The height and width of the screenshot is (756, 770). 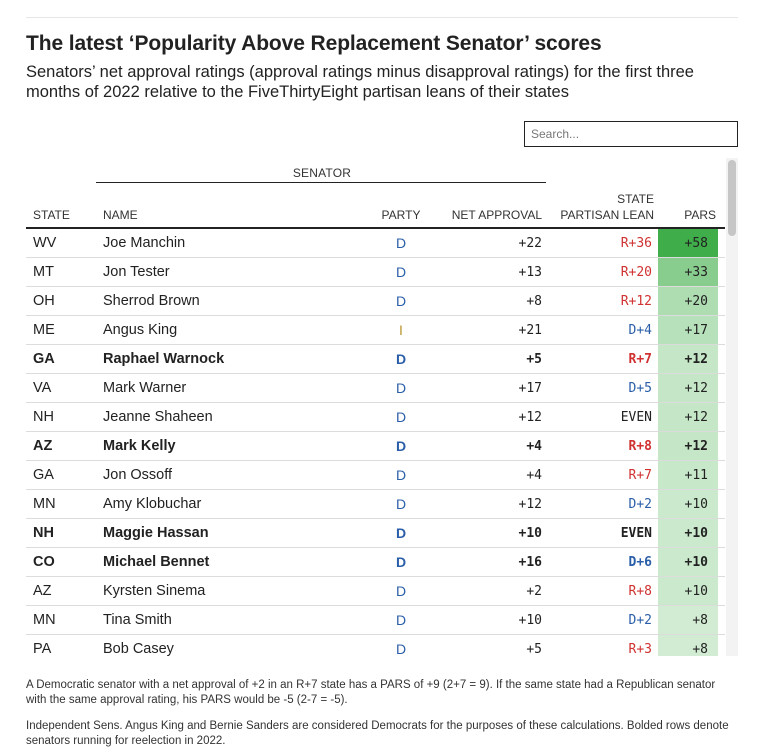 What do you see at coordinates (164, 359) in the screenshot?
I see `cell-name: Raphael Warnock` at bounding box center [164, 359].